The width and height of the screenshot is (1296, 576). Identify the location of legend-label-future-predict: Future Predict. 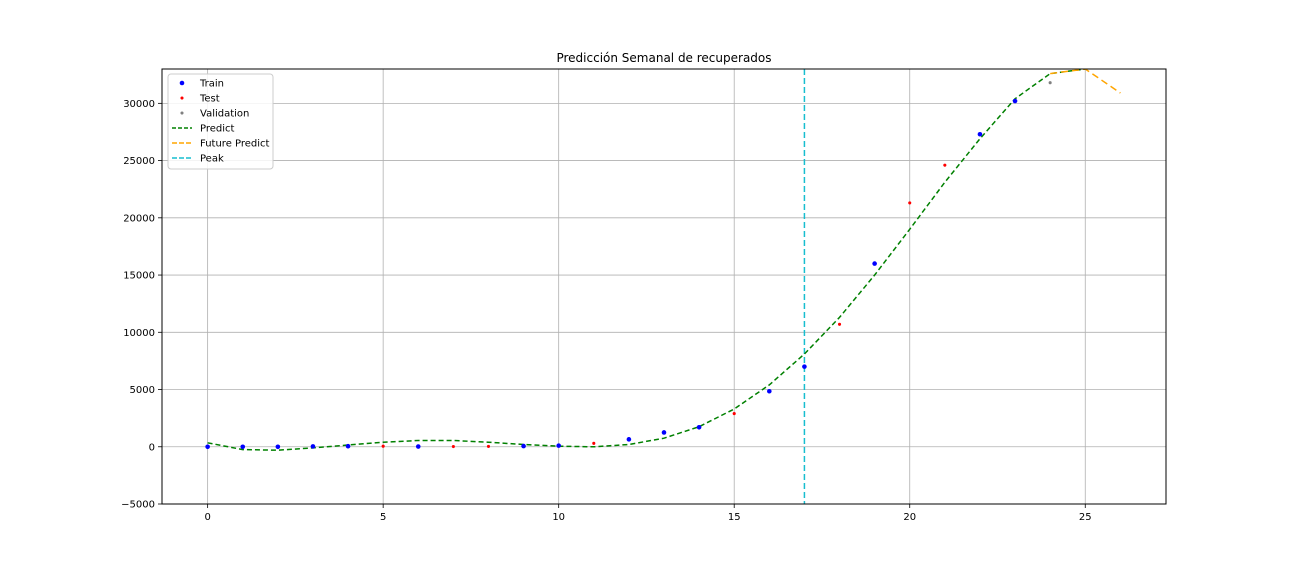
(235, 144).